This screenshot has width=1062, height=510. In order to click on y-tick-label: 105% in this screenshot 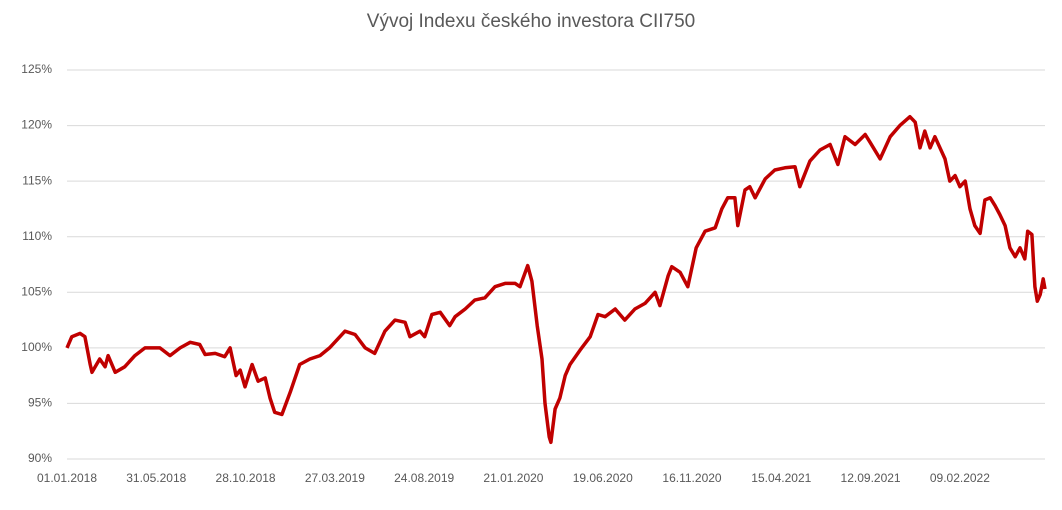, I will do `click(36, 291)`.